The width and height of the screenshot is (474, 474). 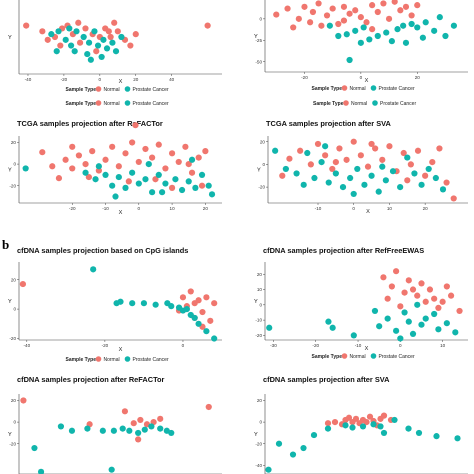 I want to click on y-axis-label-8: Y, so click(x=256, y=435).